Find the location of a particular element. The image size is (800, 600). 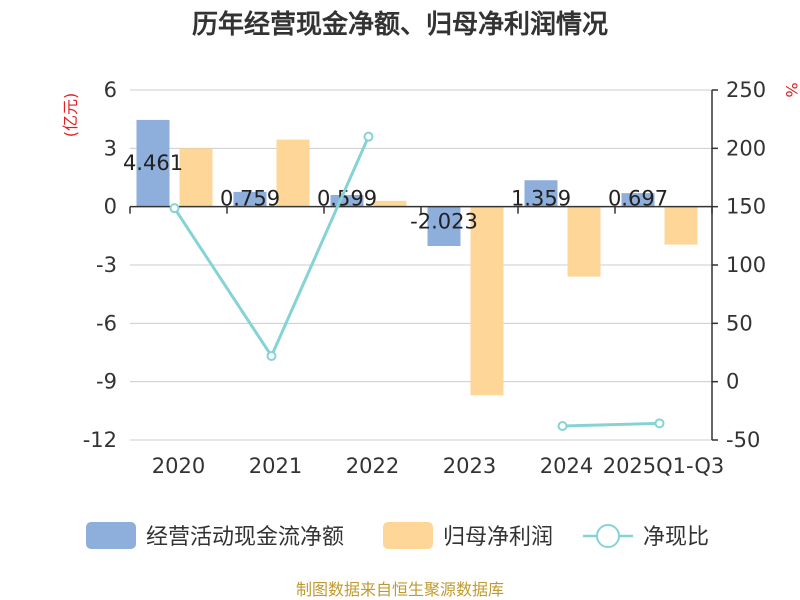

bar-label-cashflow-2021: 0.759 is located at coordinates (250, 199).